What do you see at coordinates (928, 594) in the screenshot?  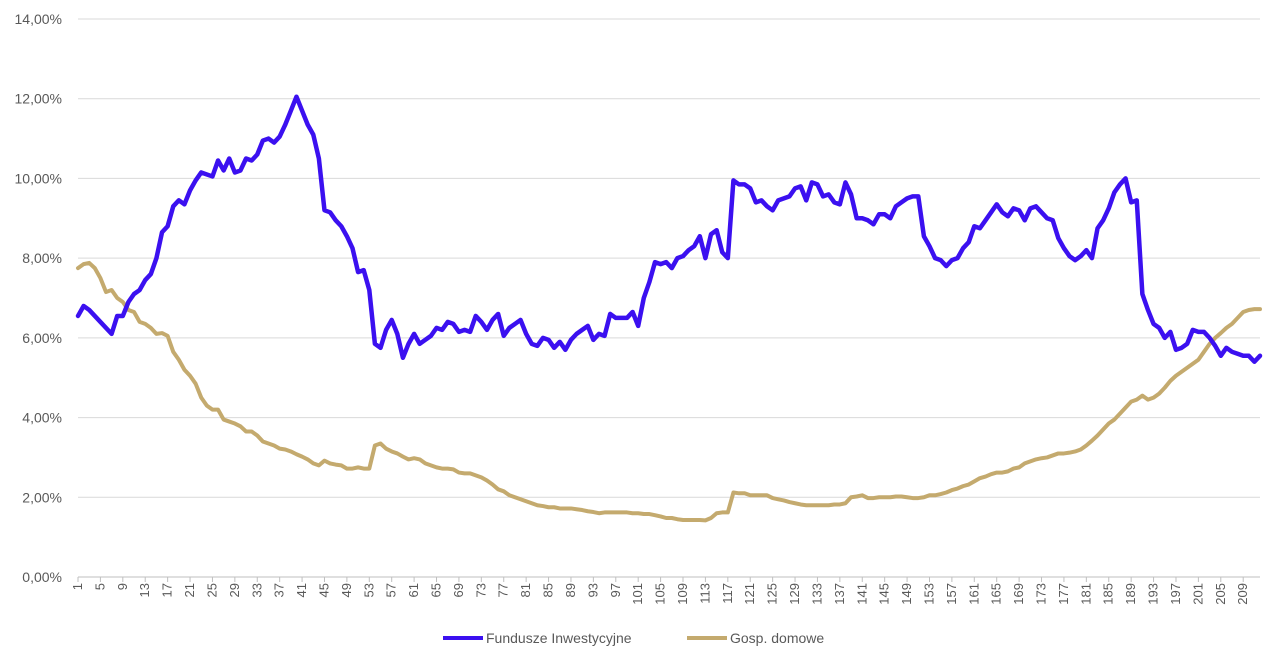 I see `x-tick-label: 153` at bounding box center [928, 594].